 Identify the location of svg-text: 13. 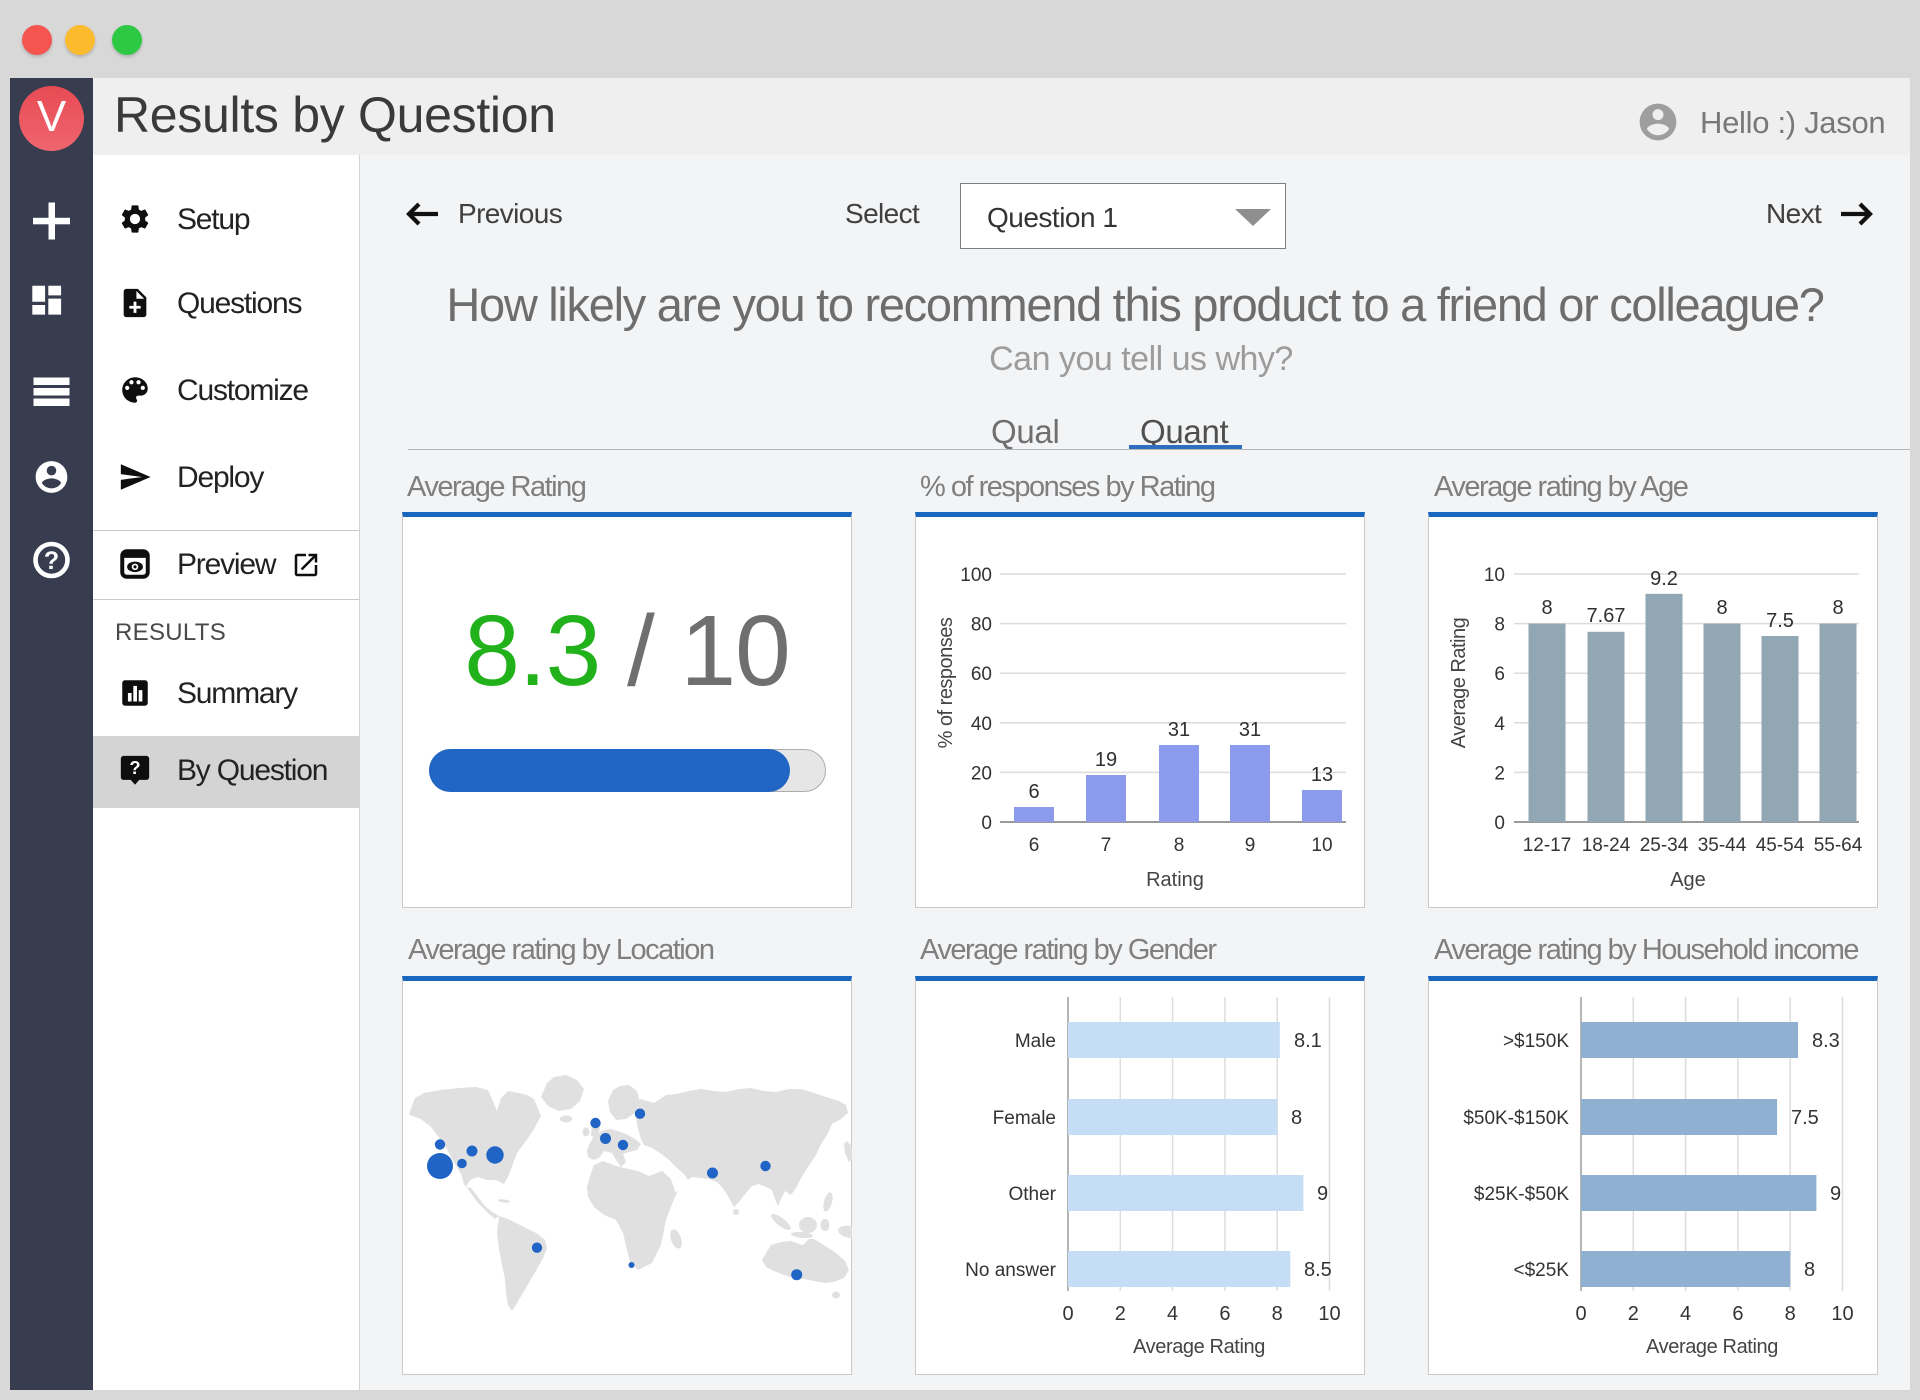
(1322, 775).